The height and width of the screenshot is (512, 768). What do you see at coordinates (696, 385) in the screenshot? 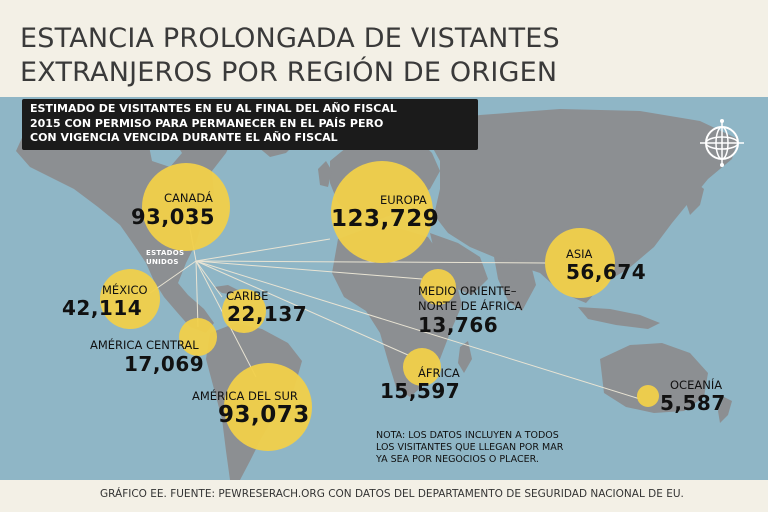
I see `region-name-oceania: OCEANÍA` at bounding box center [696, 385].